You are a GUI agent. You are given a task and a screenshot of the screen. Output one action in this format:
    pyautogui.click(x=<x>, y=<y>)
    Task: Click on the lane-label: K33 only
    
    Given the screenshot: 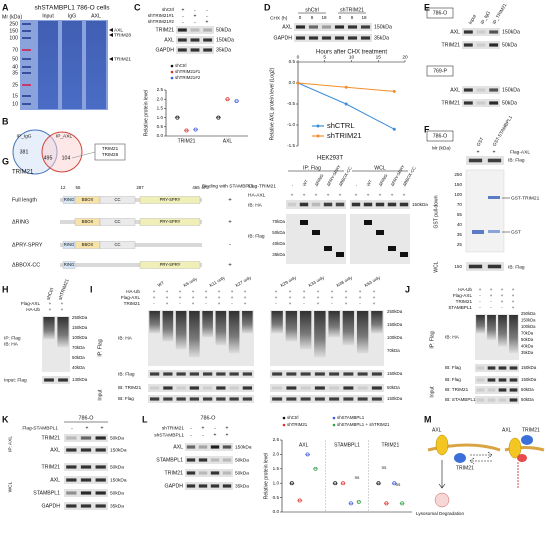 What is the action you would take?
    pyautogui.click(x=317, y=281)
    